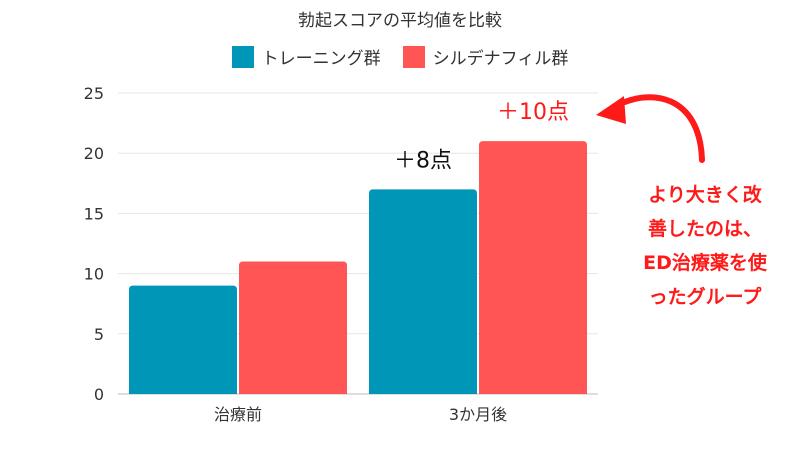  I want to click on chart-legend: トレーニング群 シルデナフィル群, so click(400, 56).